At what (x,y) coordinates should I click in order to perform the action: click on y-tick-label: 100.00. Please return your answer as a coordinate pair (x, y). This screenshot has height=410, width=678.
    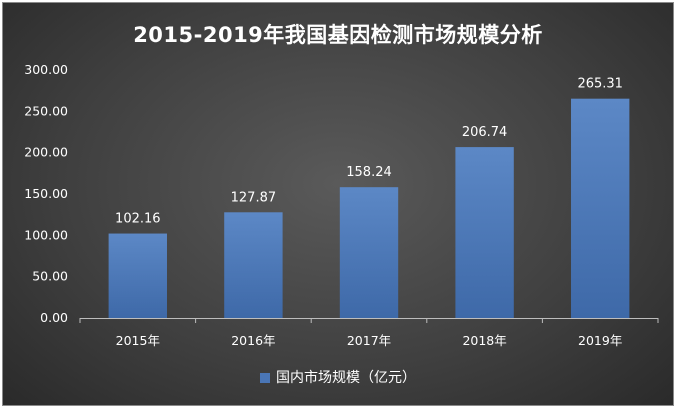
    Looking at the image, I should click on (46, 234).